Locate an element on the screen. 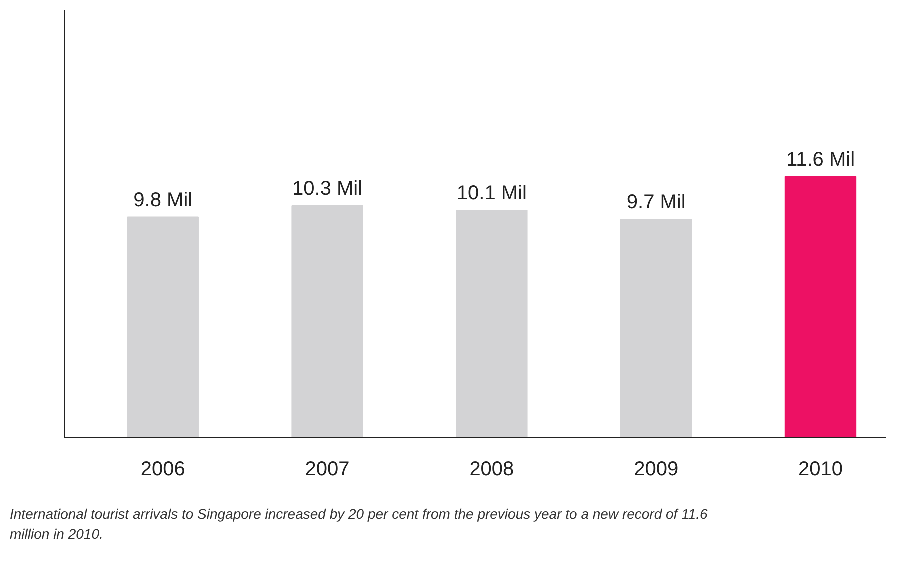 This screenshot has width=914, height=582. data-label: 10.1 Mil is located at coordinates (491, 193).